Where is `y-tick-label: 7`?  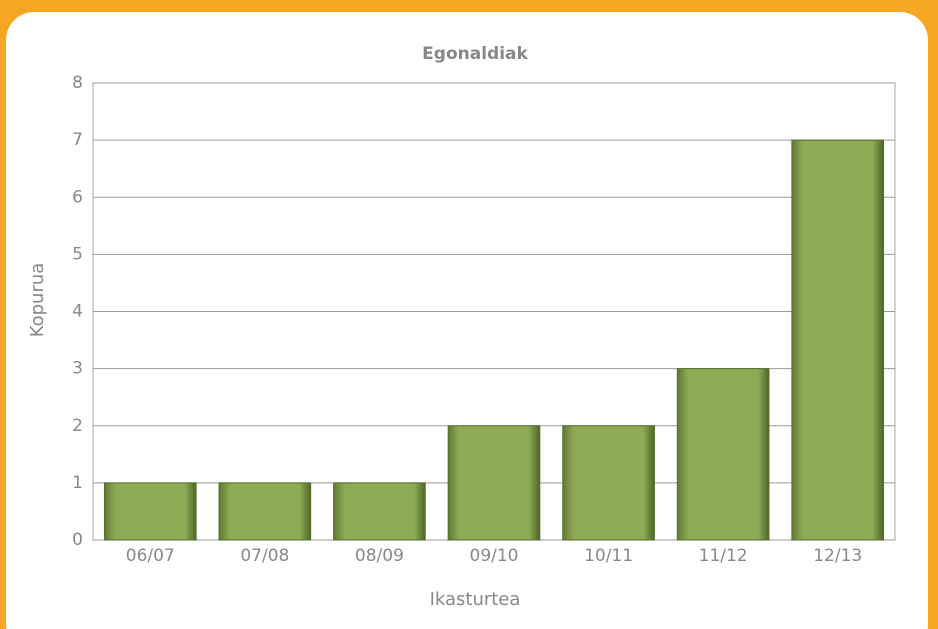 y-tick-label: 7 is located at coordinates (77, 140).